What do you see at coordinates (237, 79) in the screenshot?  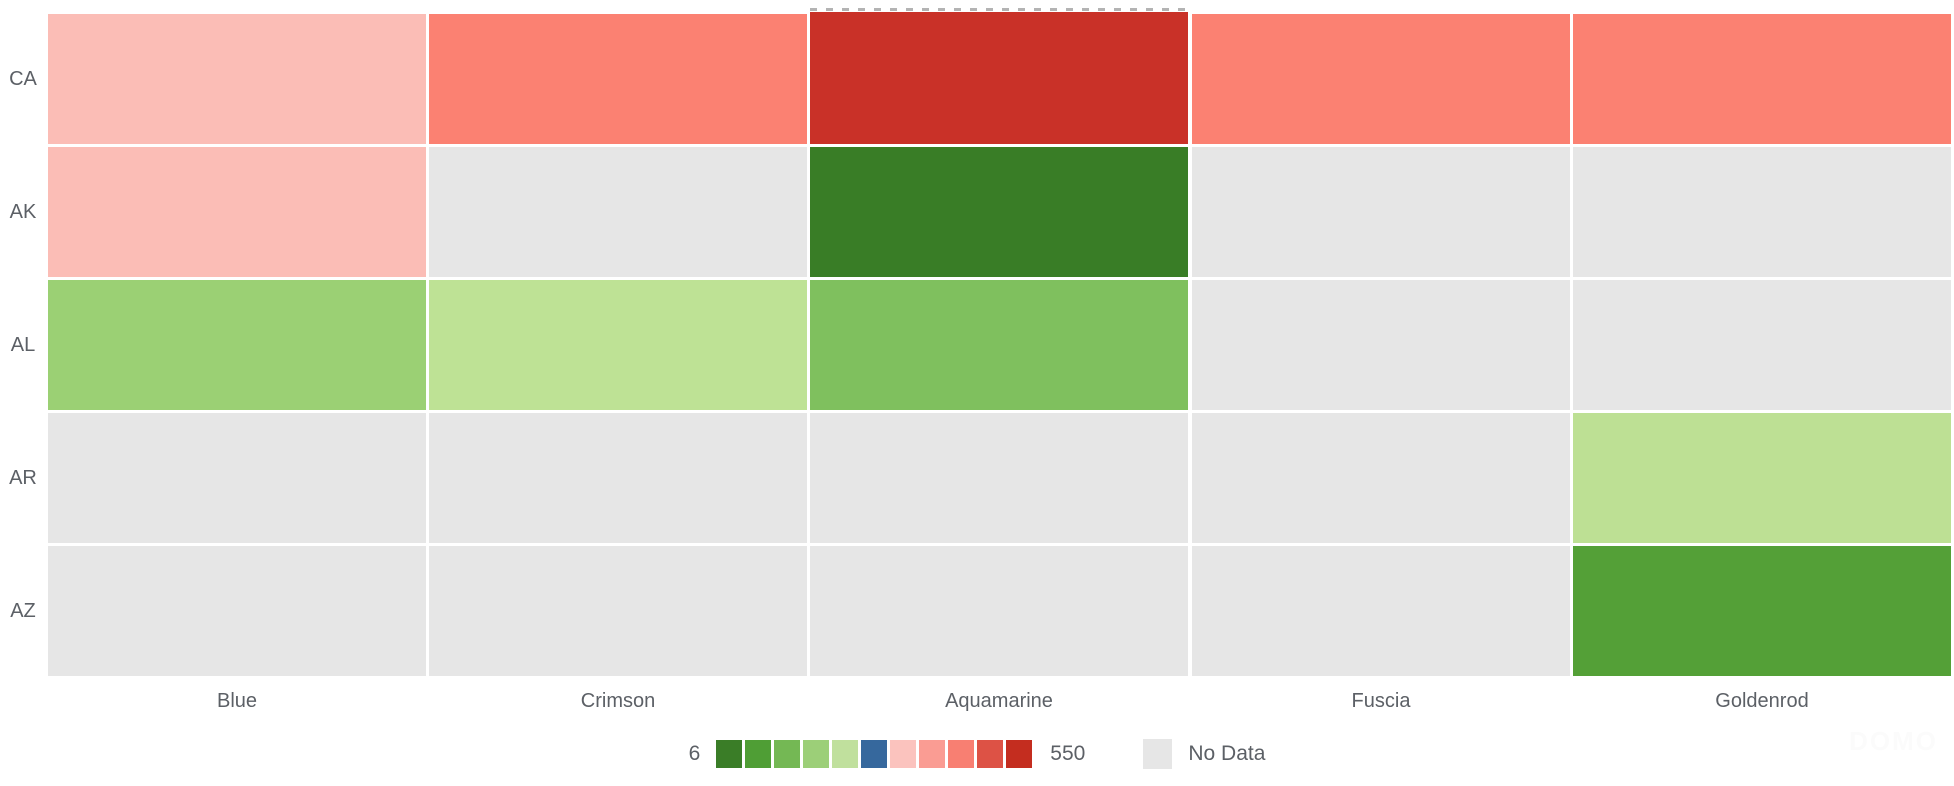 I see `heatmap-cell-CA-Blue` at bounding box center [237, 79].